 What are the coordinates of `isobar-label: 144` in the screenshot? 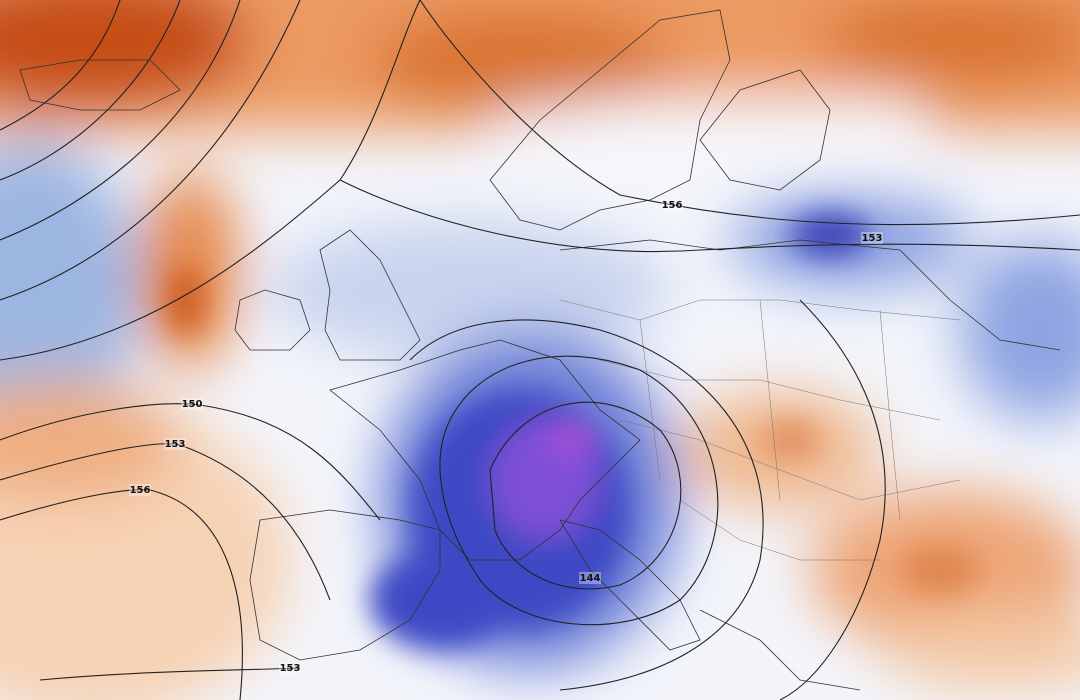 It's located at (590, 578).